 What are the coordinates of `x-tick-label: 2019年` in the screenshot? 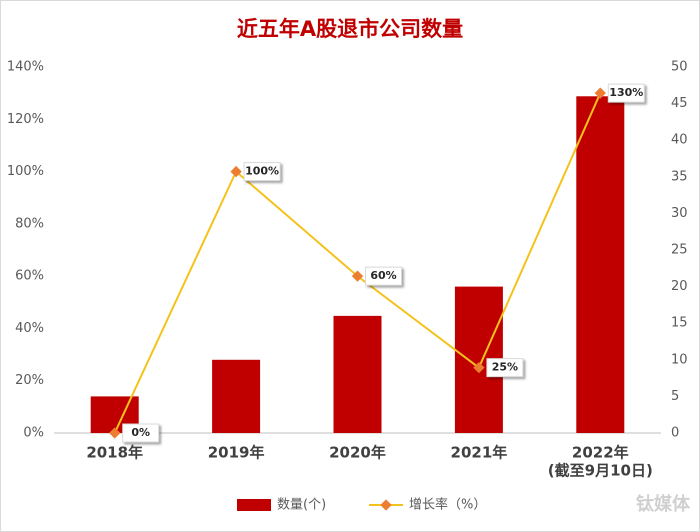 It's located at (236, 453).